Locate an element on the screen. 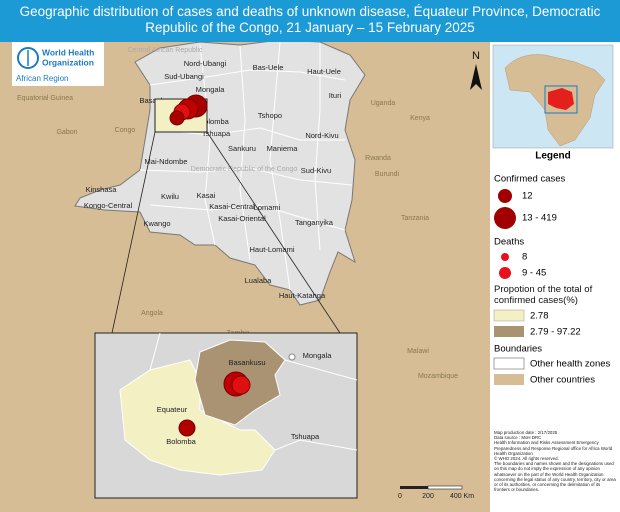  logo-region: African Region is located at coordinates (42, 78).